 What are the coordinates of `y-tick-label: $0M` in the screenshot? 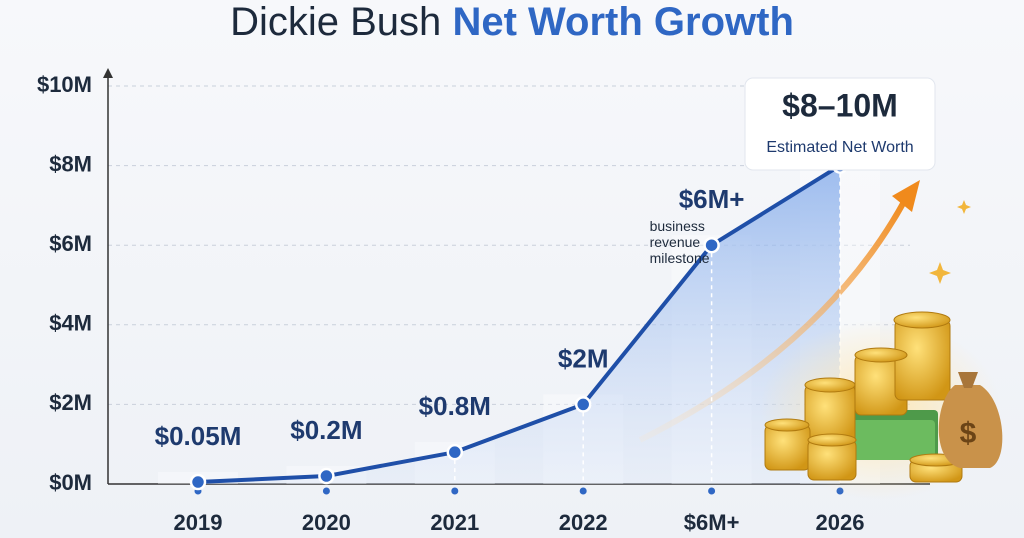 It's located at (70, 482).